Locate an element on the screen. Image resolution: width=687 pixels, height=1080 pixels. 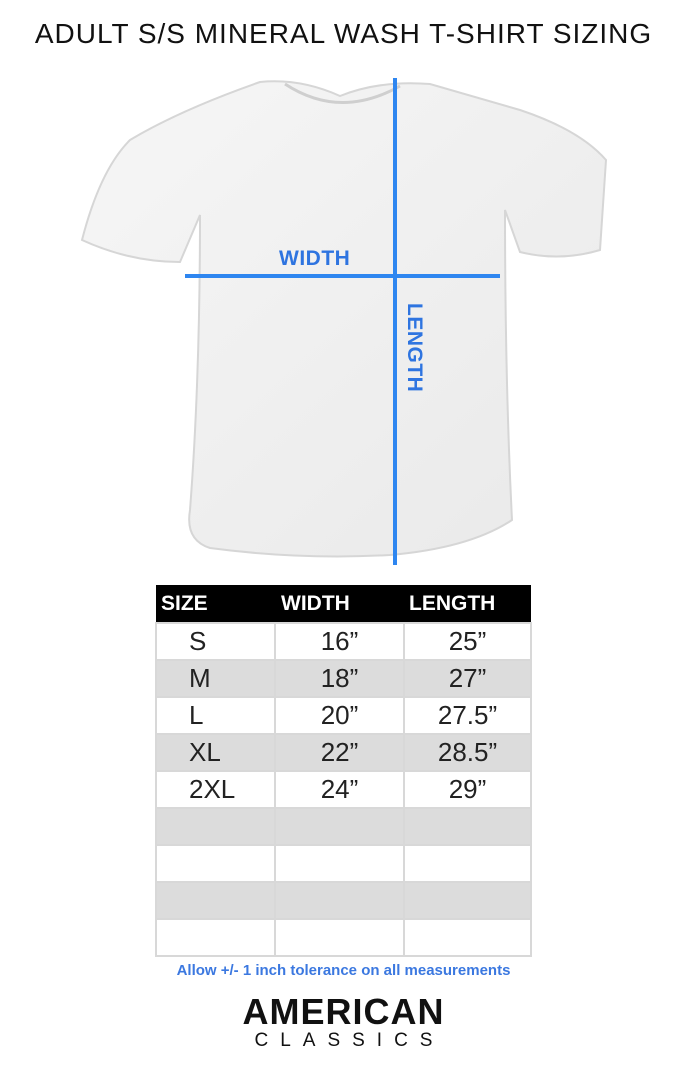
size-cell: L is located at coordinates (215, 715).